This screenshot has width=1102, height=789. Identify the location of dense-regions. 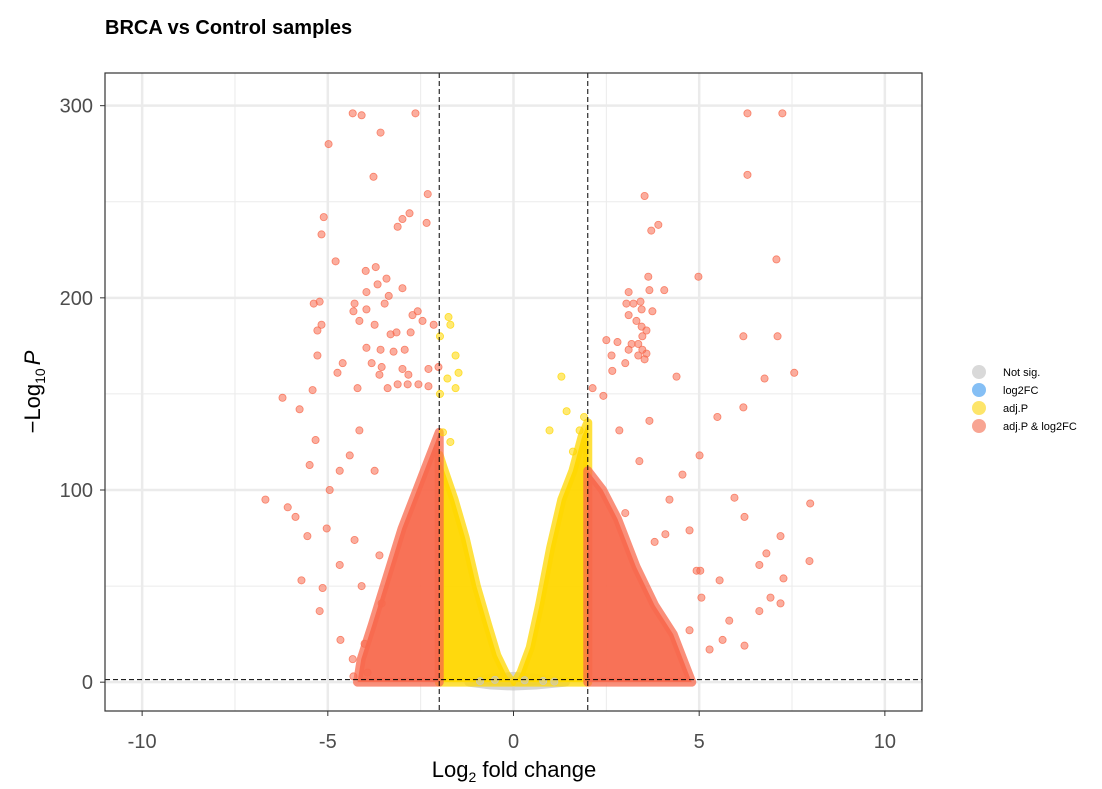
(525, 554).